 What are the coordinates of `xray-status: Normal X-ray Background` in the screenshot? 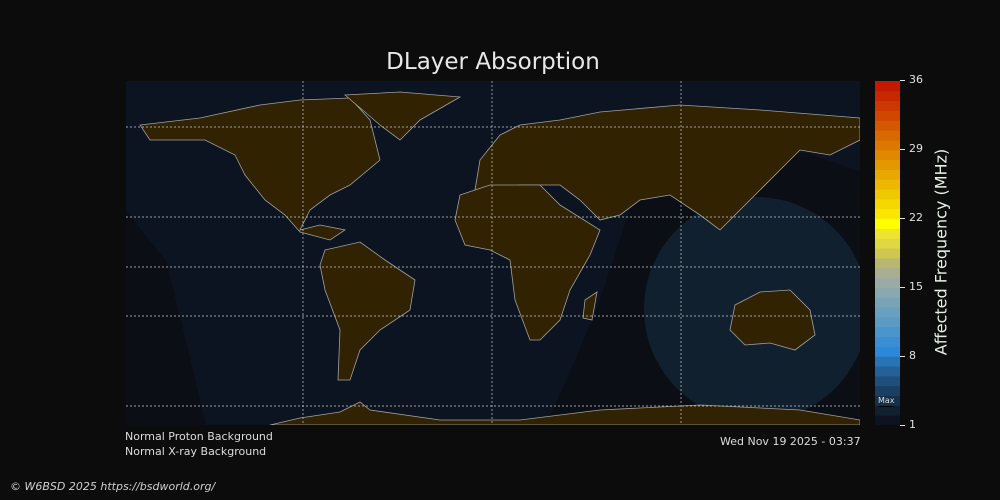 It's located at (196, 451).